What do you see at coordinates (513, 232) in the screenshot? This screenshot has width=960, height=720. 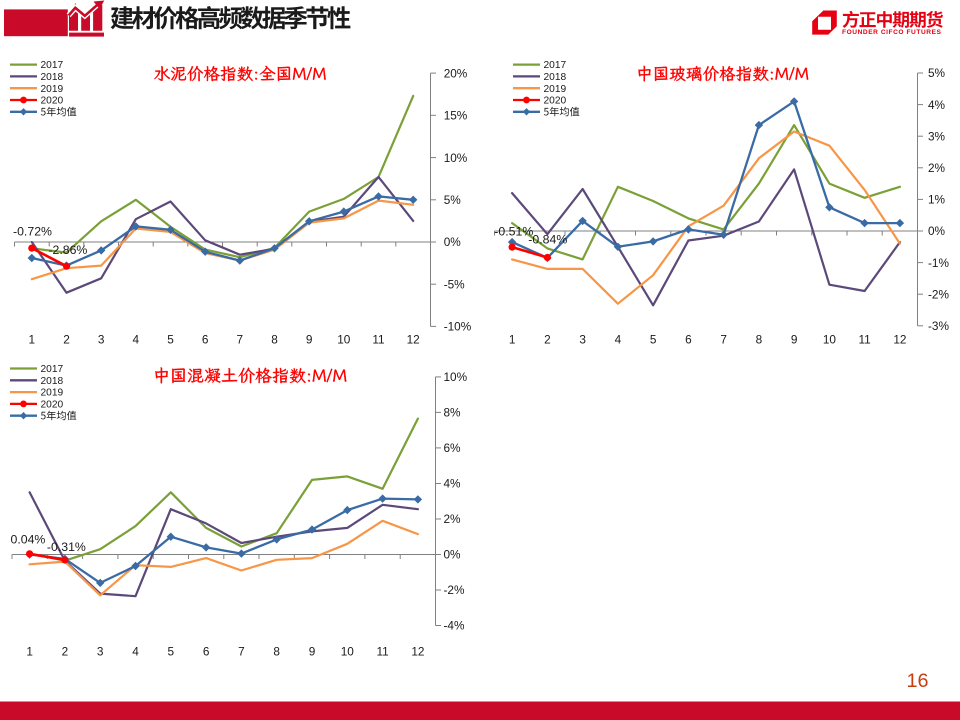 I see `svg-text: -0.51%` at bounding box center [513, 232].